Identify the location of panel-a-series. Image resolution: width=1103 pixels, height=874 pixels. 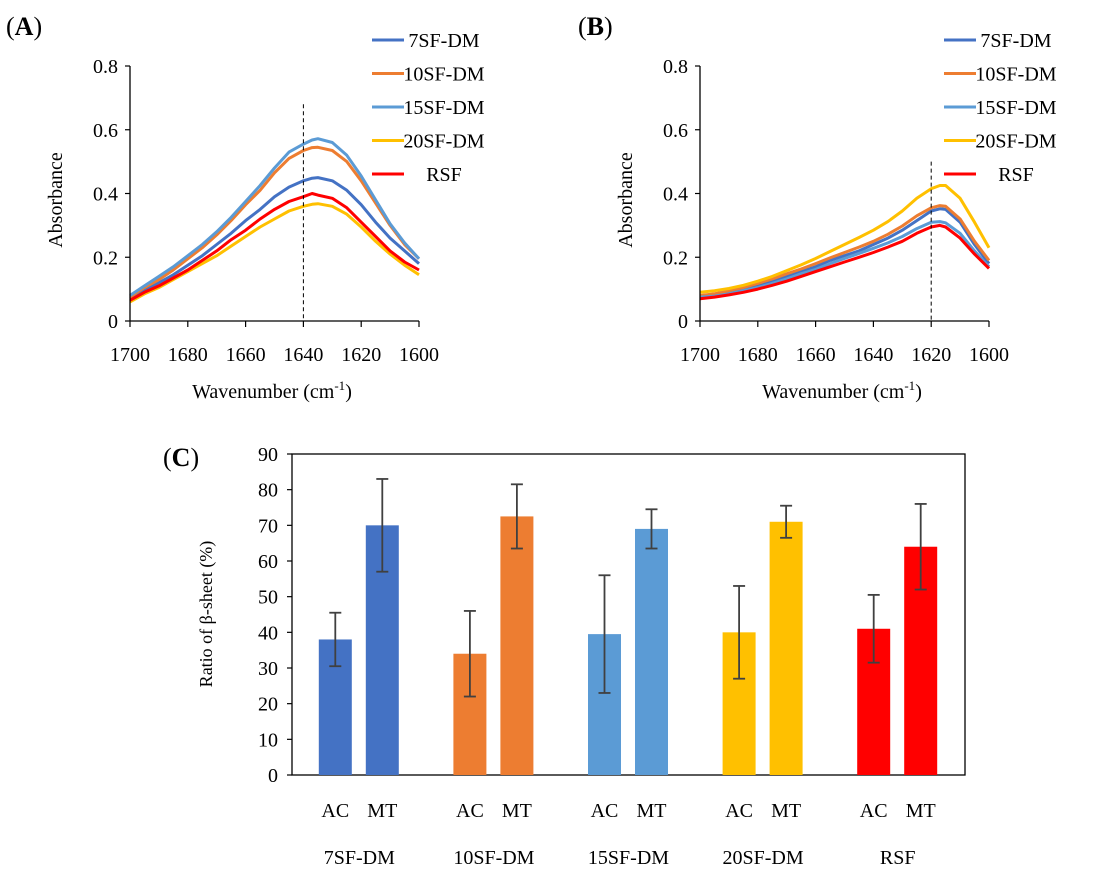
(275, 220).